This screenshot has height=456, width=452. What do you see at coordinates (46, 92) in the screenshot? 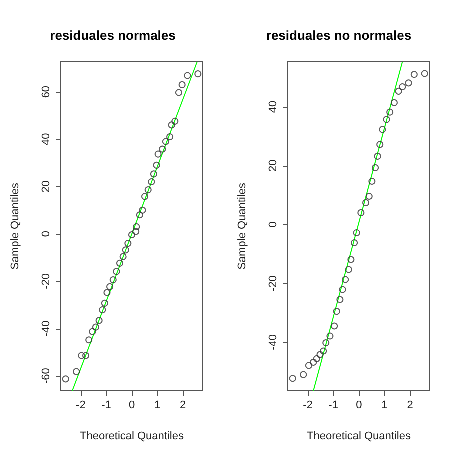
I see `y-tick-label: 60` at bounding box center [46, 92].